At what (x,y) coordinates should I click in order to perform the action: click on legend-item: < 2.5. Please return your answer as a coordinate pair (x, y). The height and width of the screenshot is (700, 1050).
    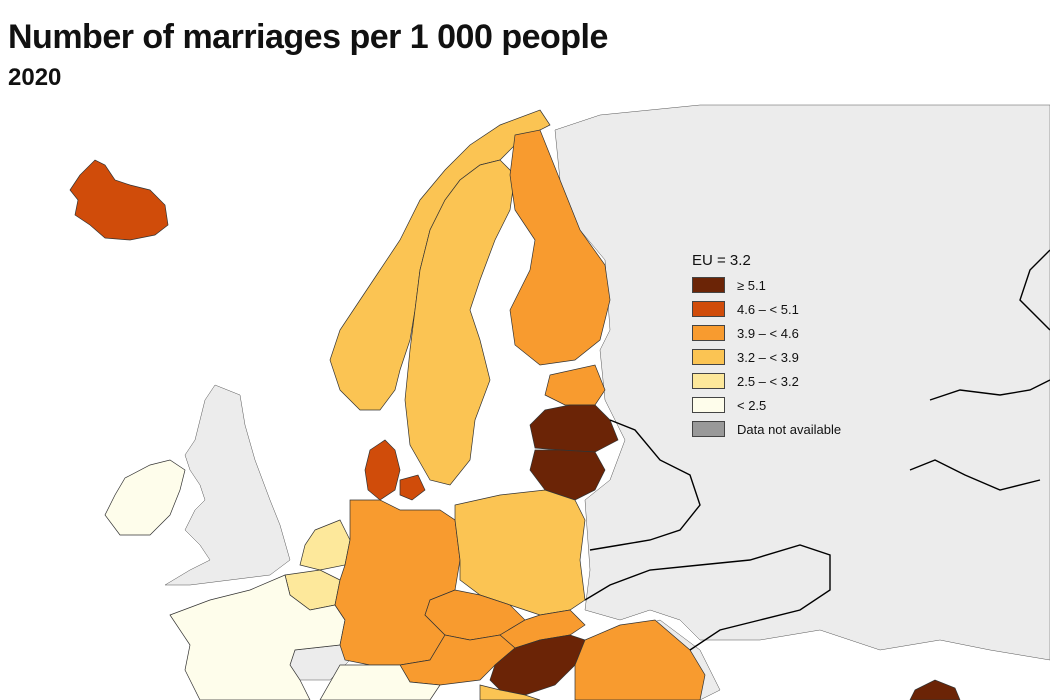
    Looking at the image, I should click on (766, 405).